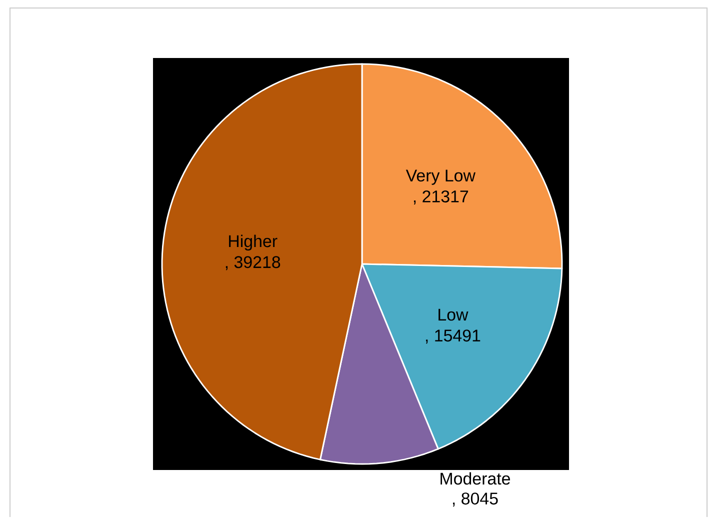 The width and height of the screenshot is (708, 518). I want to click on data-label: , 21317, so click(441, 197).